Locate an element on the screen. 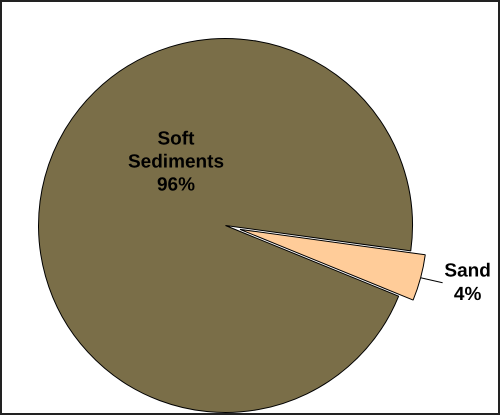 The image size is (500, 415). slice-label: Sand is located at coordinates (467, 271).